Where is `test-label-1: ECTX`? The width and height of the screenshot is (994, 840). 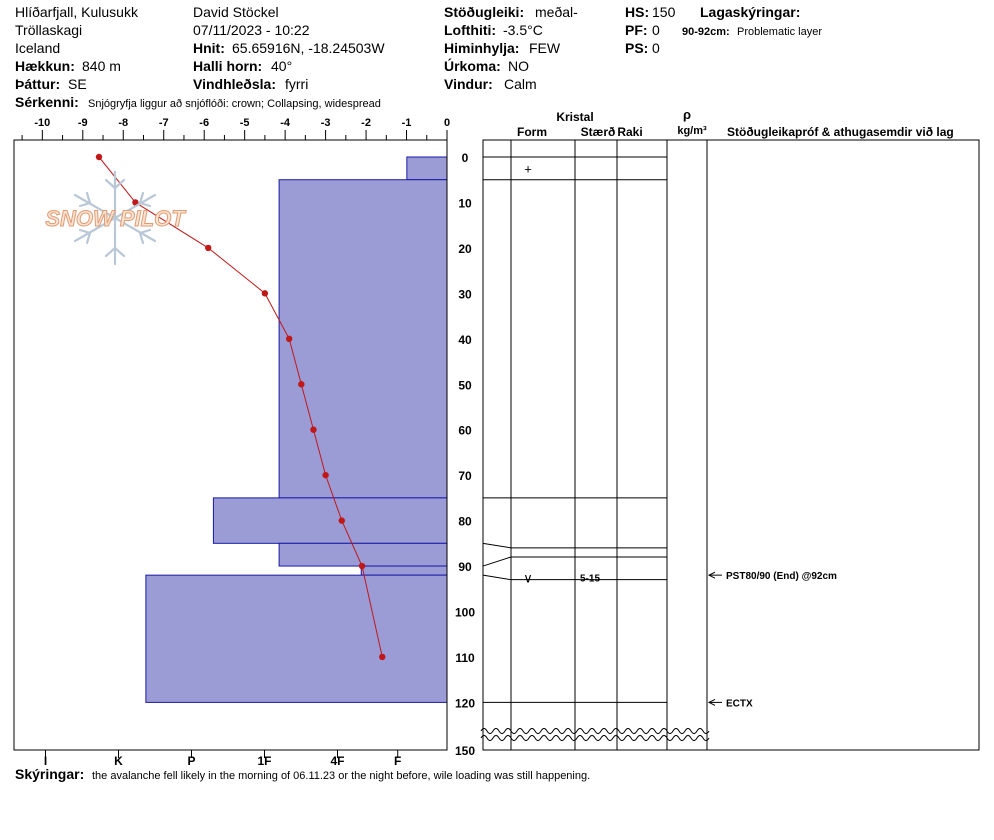 test-label-1: ECTX is located at coordinates (739, 703).